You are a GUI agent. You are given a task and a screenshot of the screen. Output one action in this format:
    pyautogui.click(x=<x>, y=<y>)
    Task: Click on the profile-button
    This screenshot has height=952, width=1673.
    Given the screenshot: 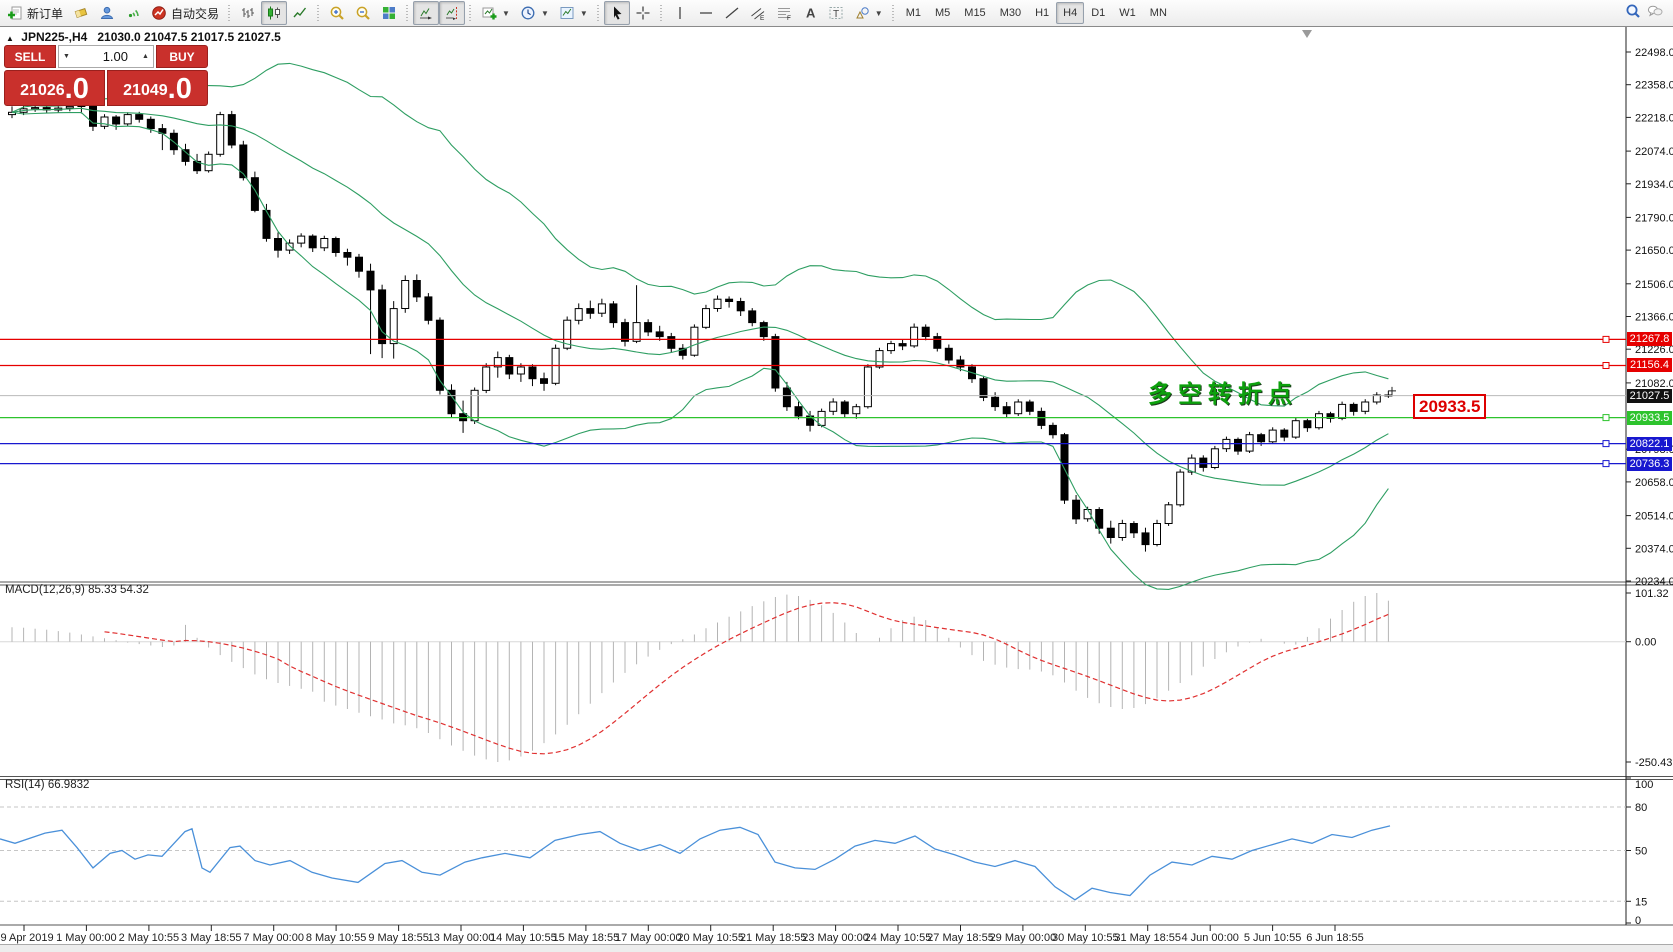 What is the action you would take?
    pyautogui.click(x=107, y=13)
    